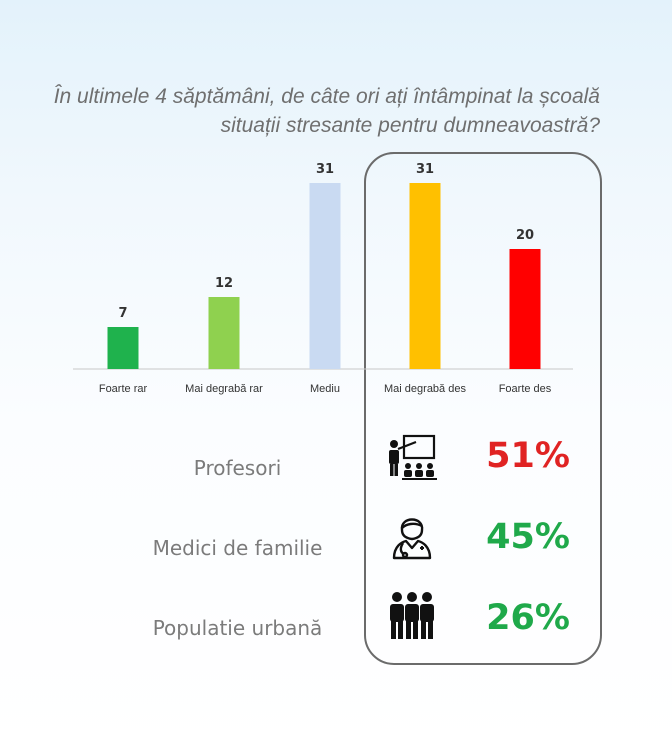  I want to click on stat-value-populatie-urbana: 26%, so click(528, 618).